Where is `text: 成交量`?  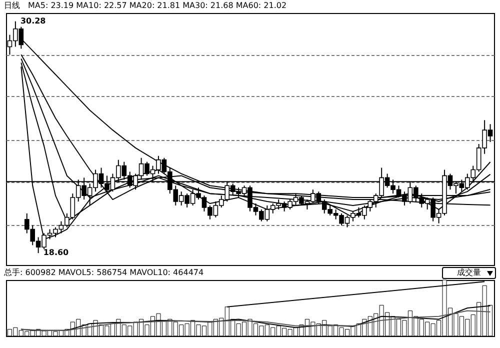
text: 成交量 is located at coordinates (469, 273).